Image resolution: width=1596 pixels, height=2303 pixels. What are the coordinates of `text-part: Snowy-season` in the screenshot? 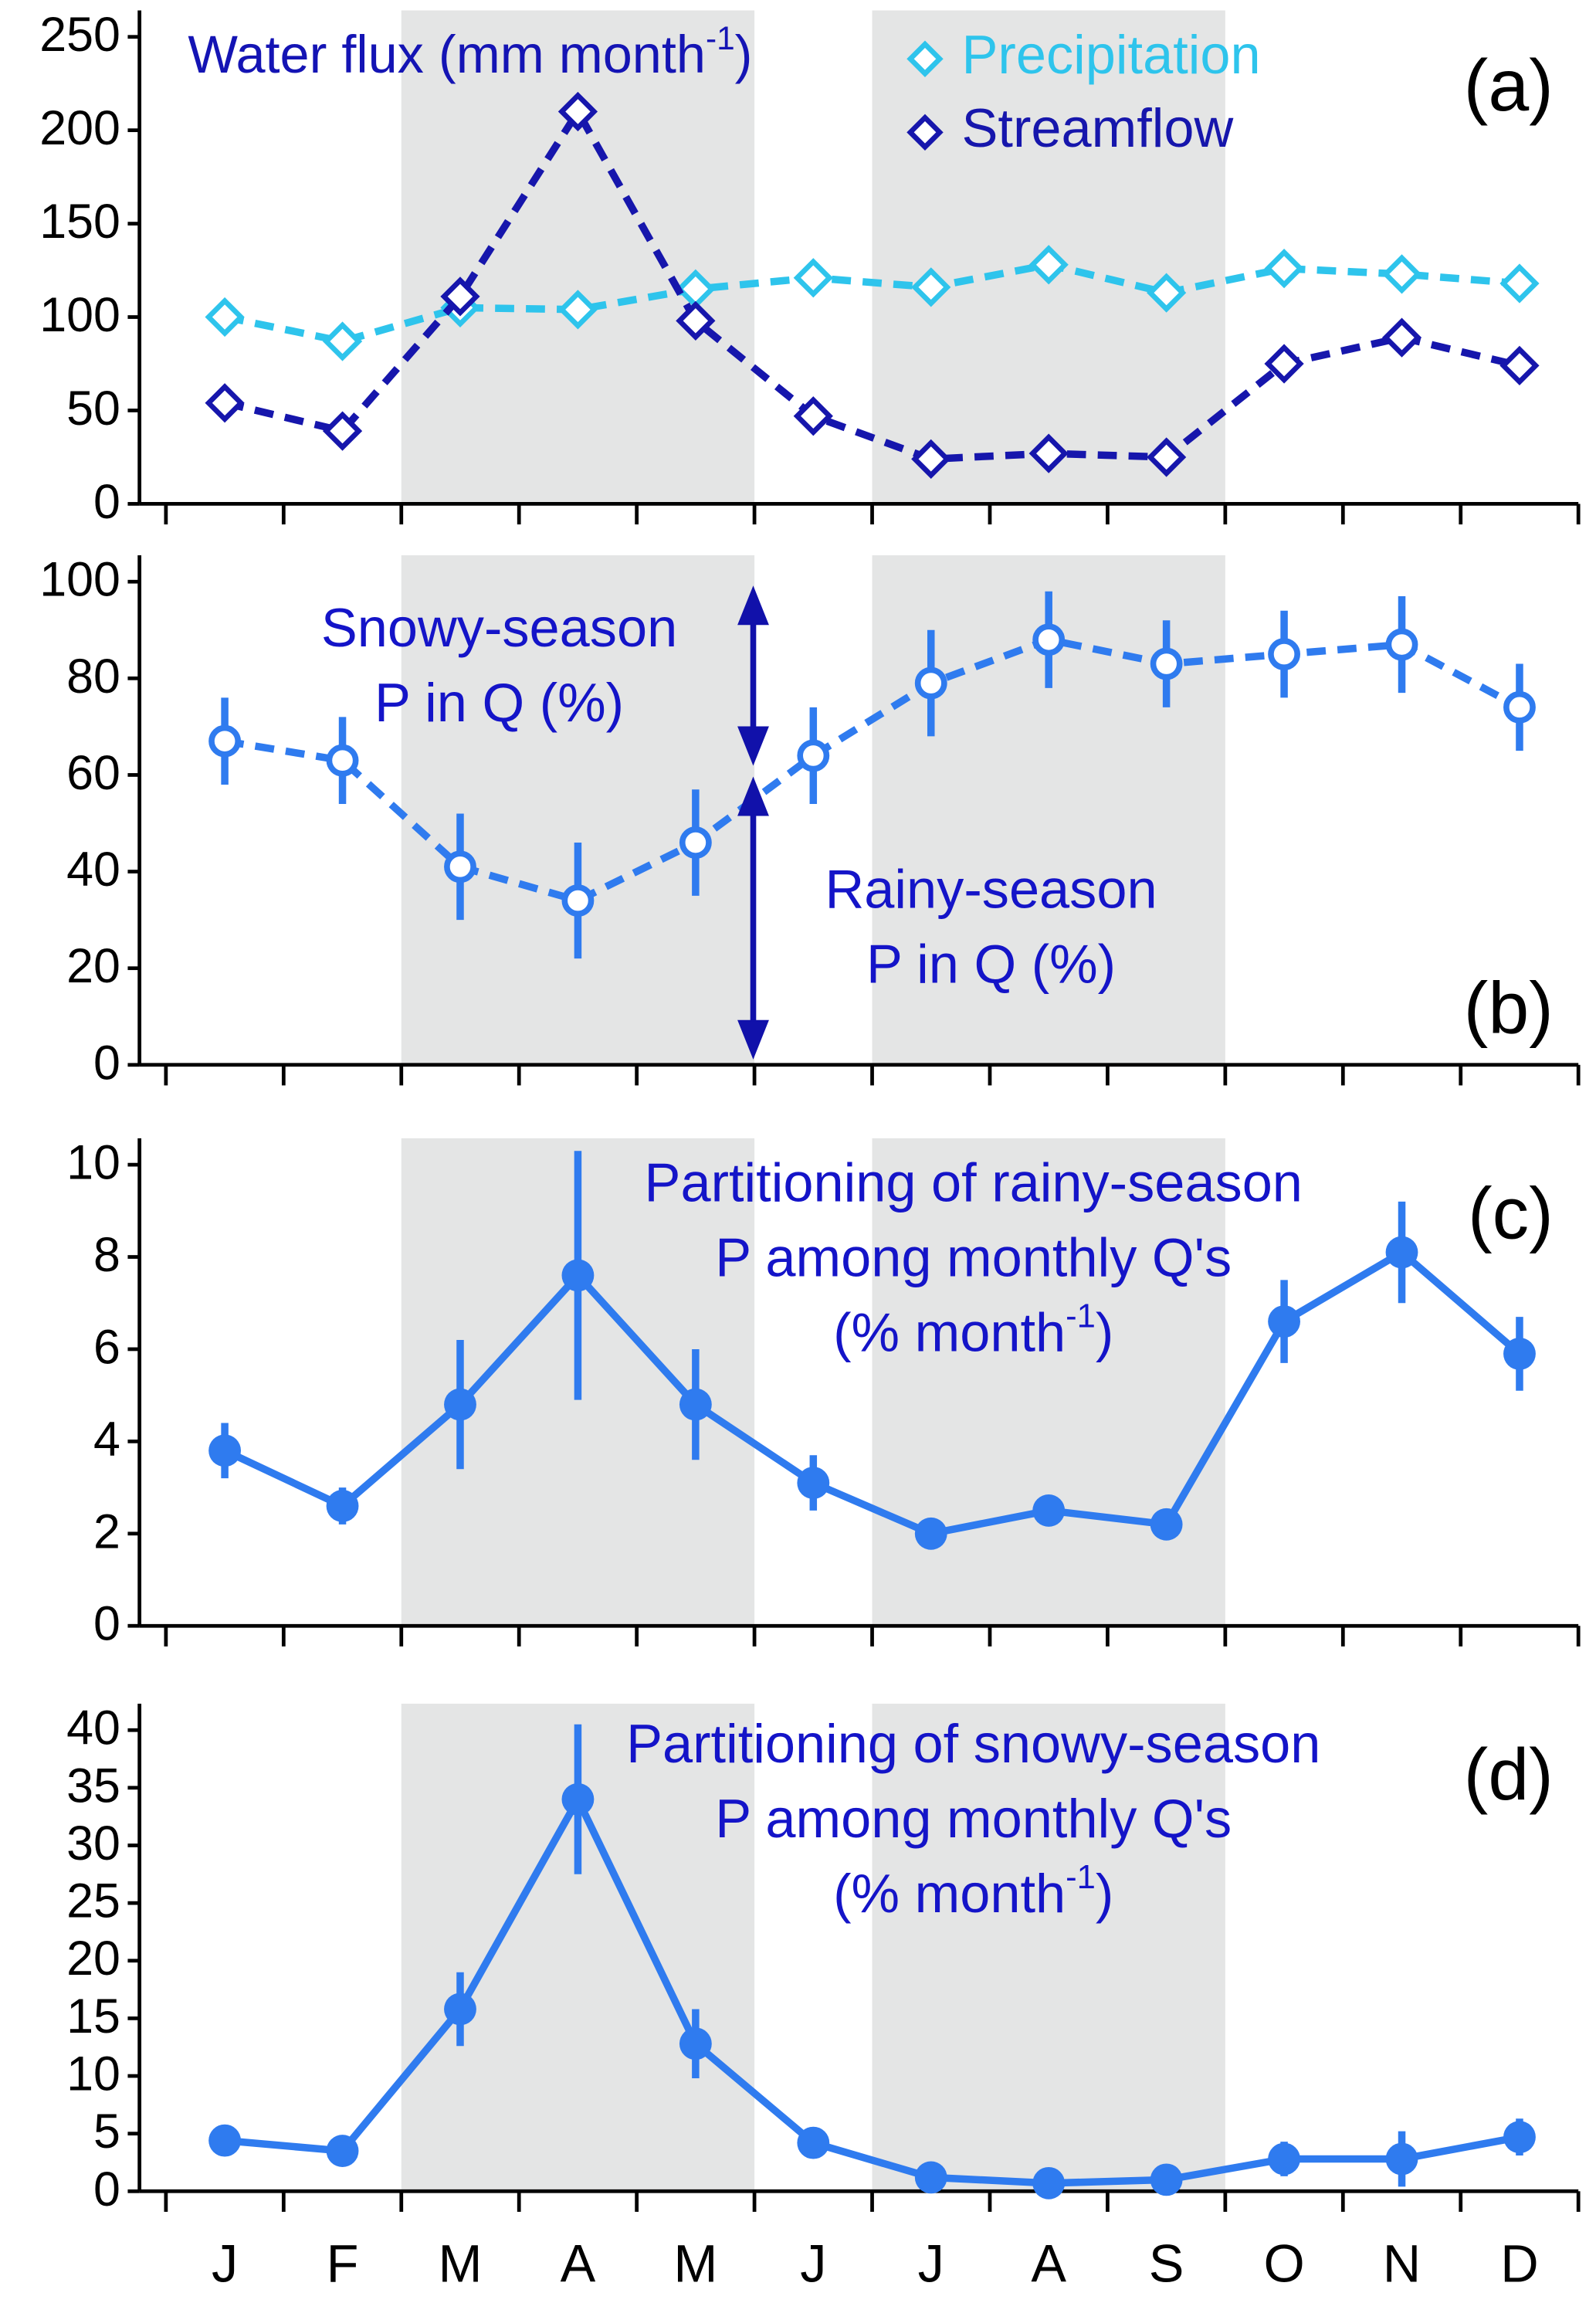 It's located at (499, 626).